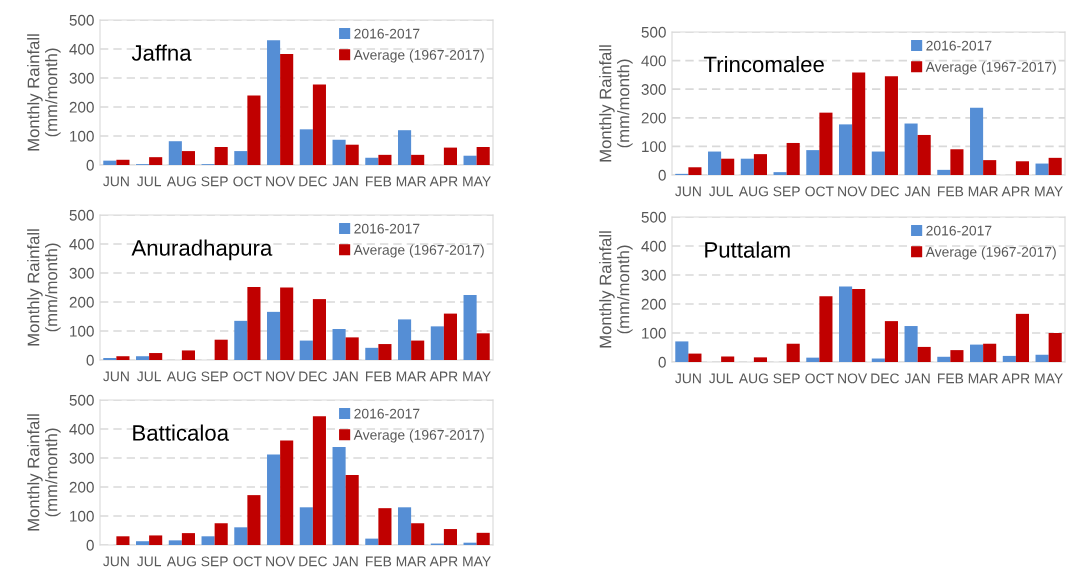 The height and width of the screenshot is (573, 1068). What do you see at coordinates (214, 376) in the screenshot?
I see `x-tick-label: SEP` at bounding box center [214, 376].